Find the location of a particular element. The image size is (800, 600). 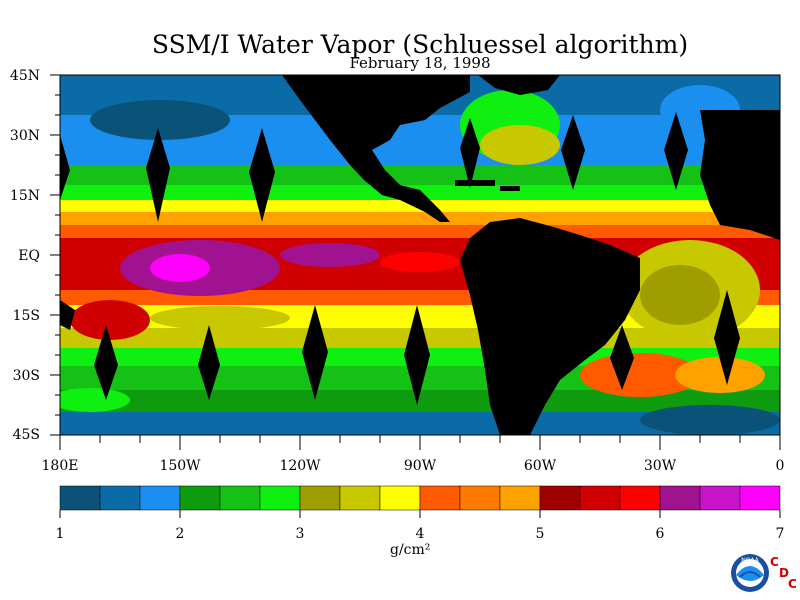

lon-label-60w: 60W is located at coordinates (540, 466).